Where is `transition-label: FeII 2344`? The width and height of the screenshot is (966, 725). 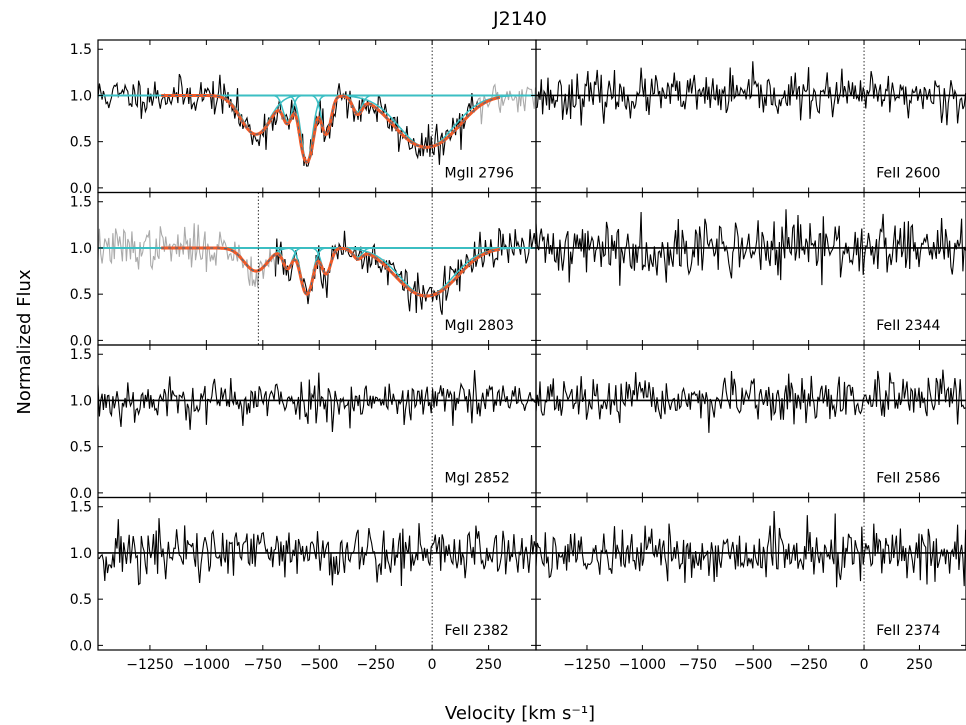 transition-label: FeII 2344 is located at coordinates (908, 326).